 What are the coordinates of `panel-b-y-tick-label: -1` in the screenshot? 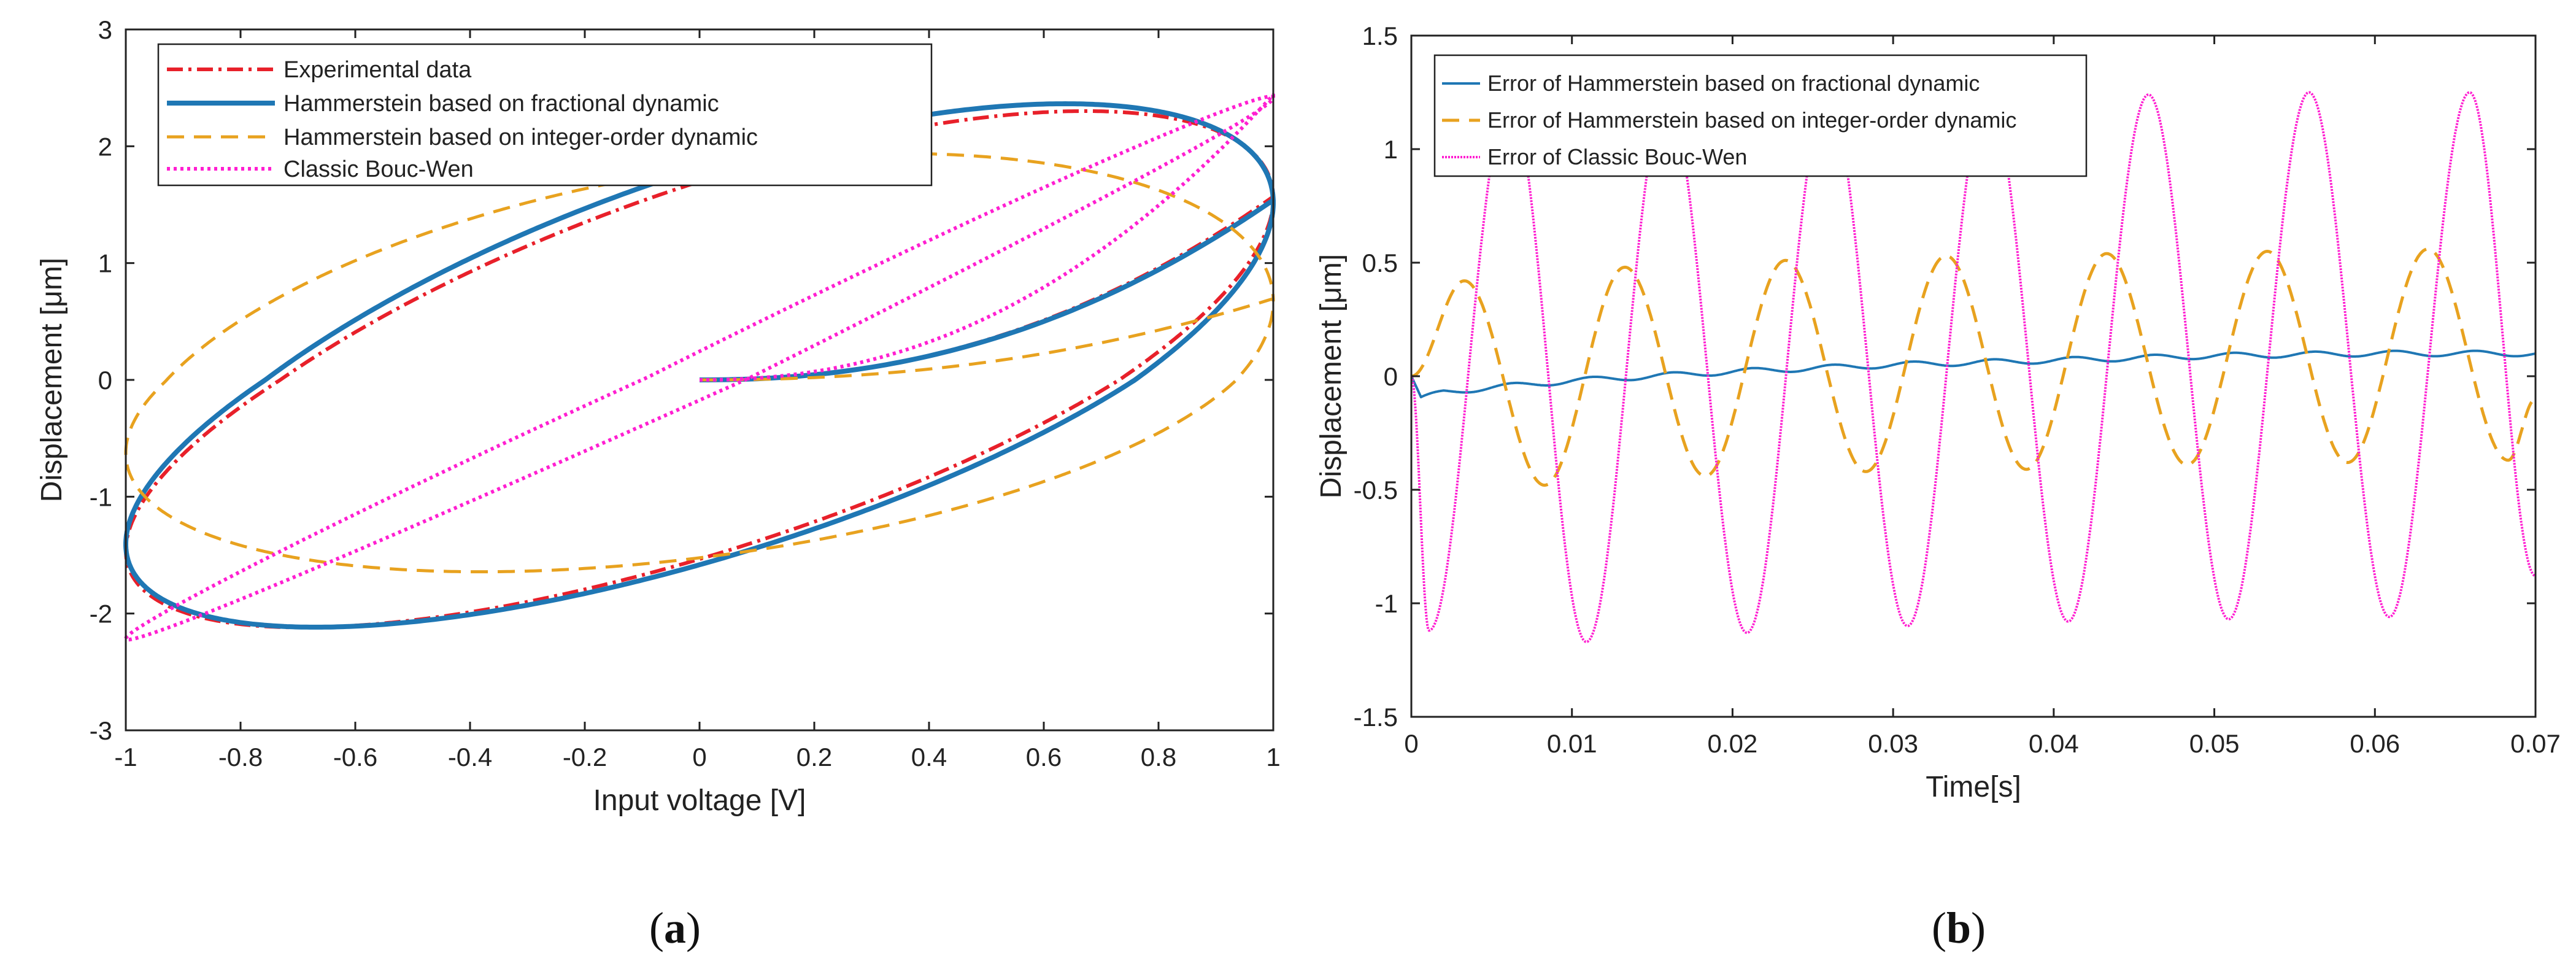 It's located at (1386, 603).